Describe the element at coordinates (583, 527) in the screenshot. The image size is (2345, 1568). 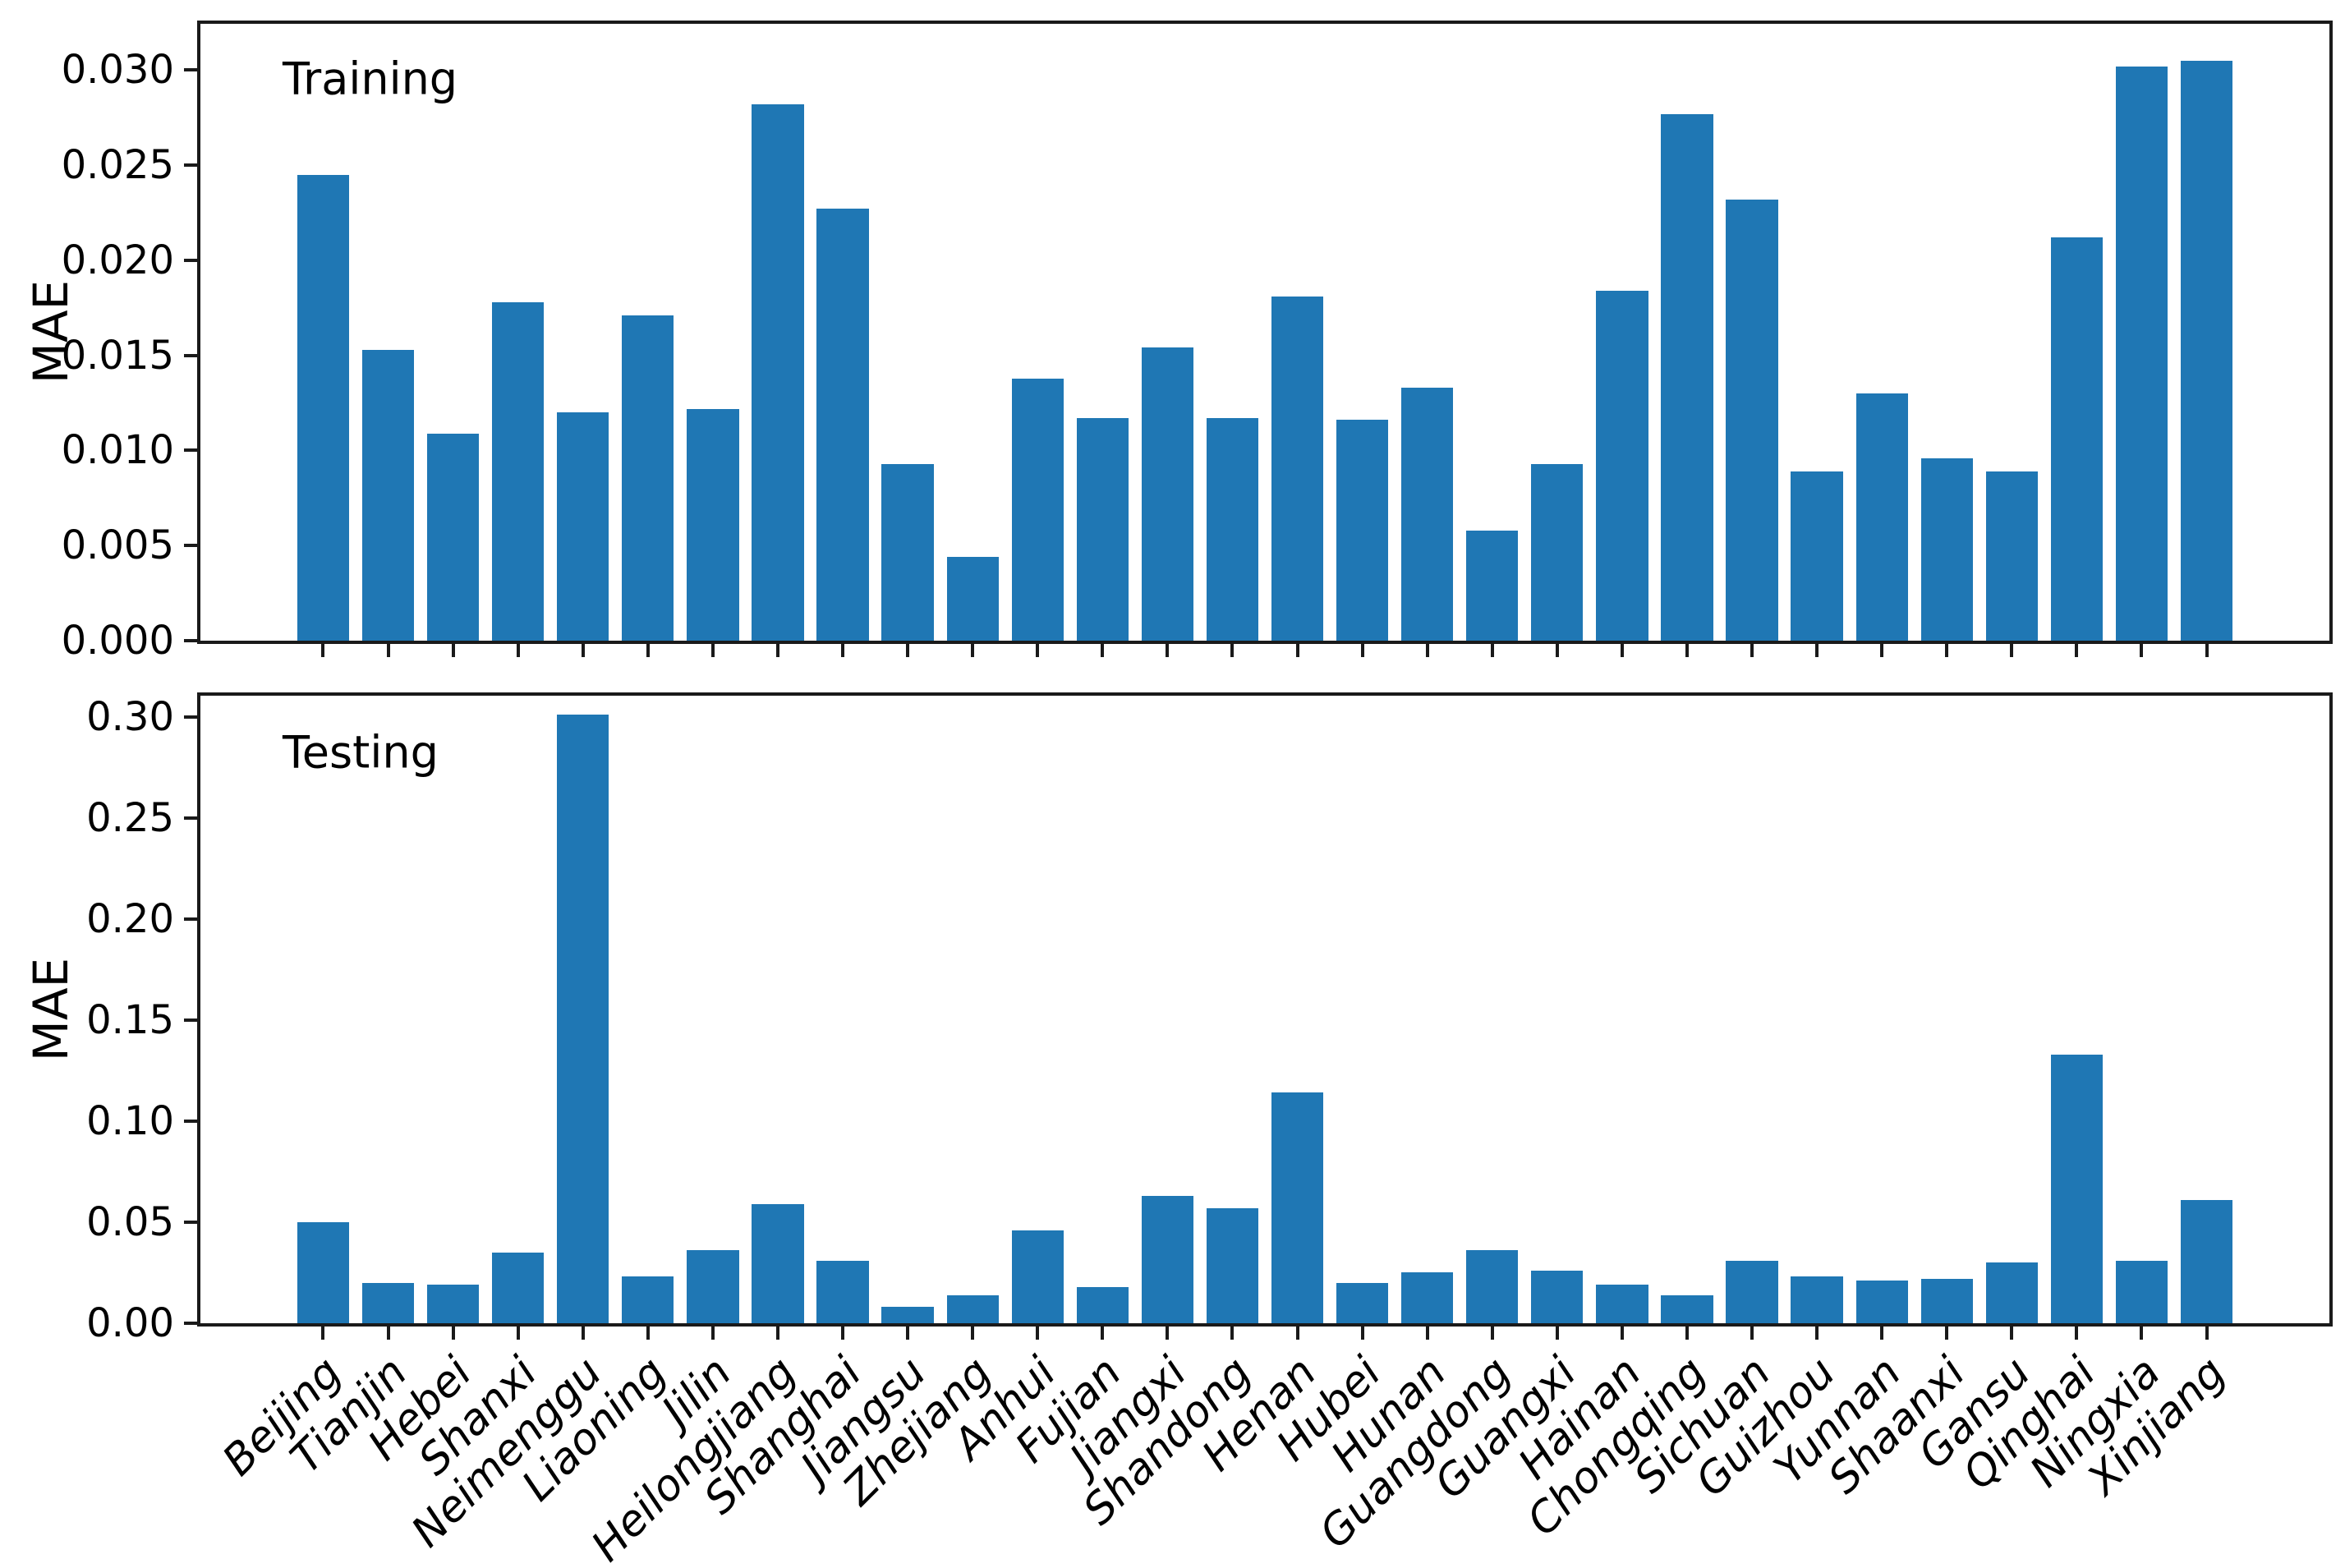
I see `neimenggu-bar` at that location.